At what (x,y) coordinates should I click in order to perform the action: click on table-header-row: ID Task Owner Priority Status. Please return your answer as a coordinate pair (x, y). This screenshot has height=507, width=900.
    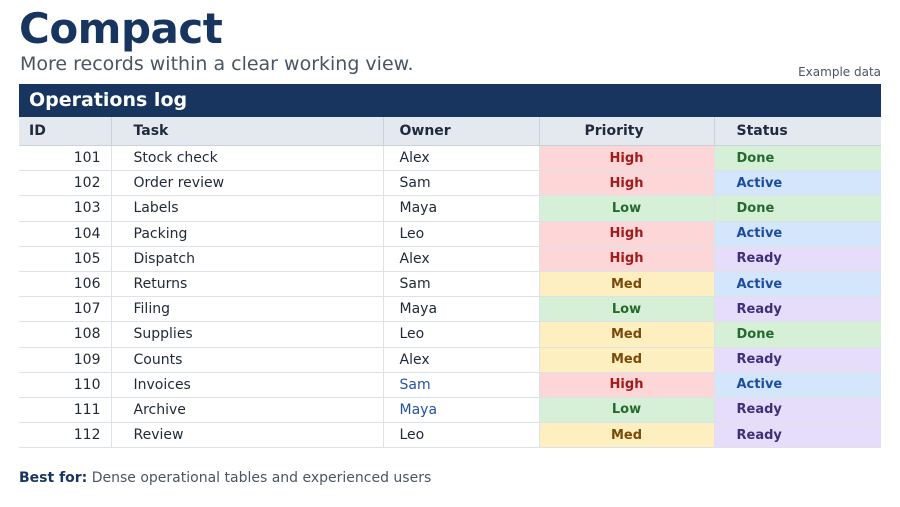
    Looking at the image, I should click on (450, 131).